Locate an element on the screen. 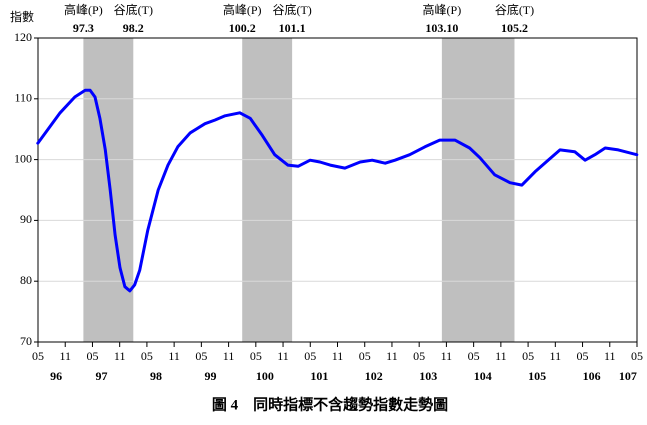 This screenshot has width=647, height=425. x-year-label: 106 is located at coordinates (592, 376).